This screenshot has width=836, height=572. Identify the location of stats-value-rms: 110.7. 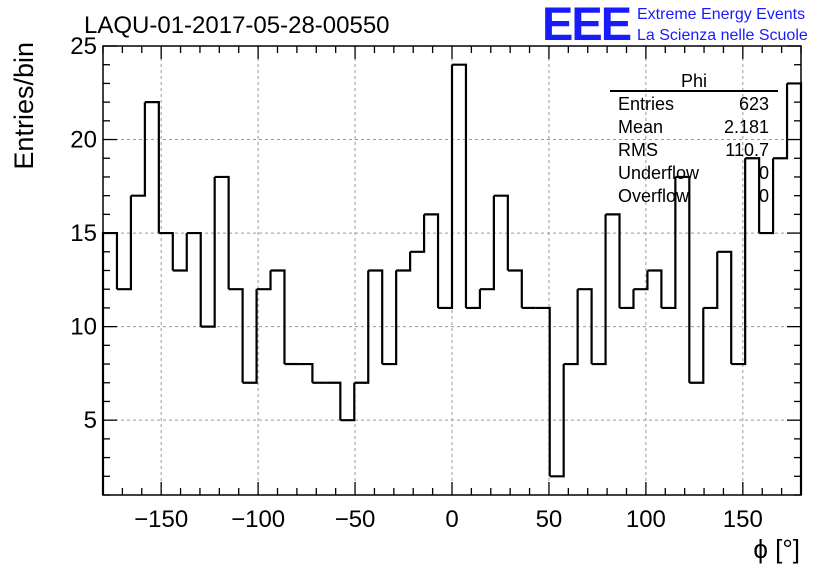
(747, 150).